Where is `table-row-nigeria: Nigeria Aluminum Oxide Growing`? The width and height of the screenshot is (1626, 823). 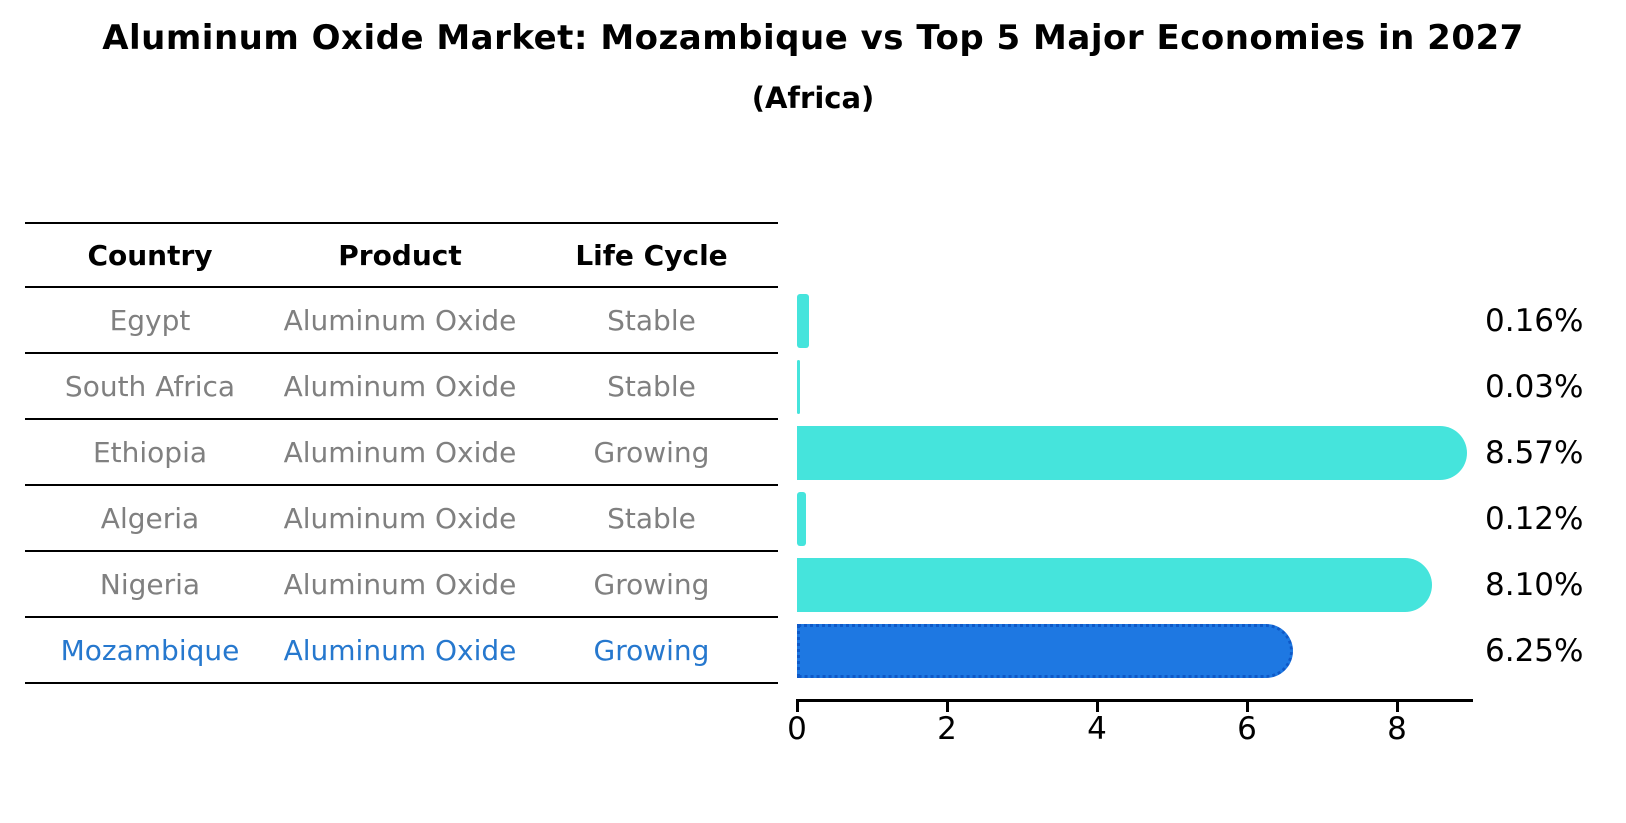 table-row-nigeria: Nigeria Aluminum Oxide Growing is located at coordinates (401, 585).